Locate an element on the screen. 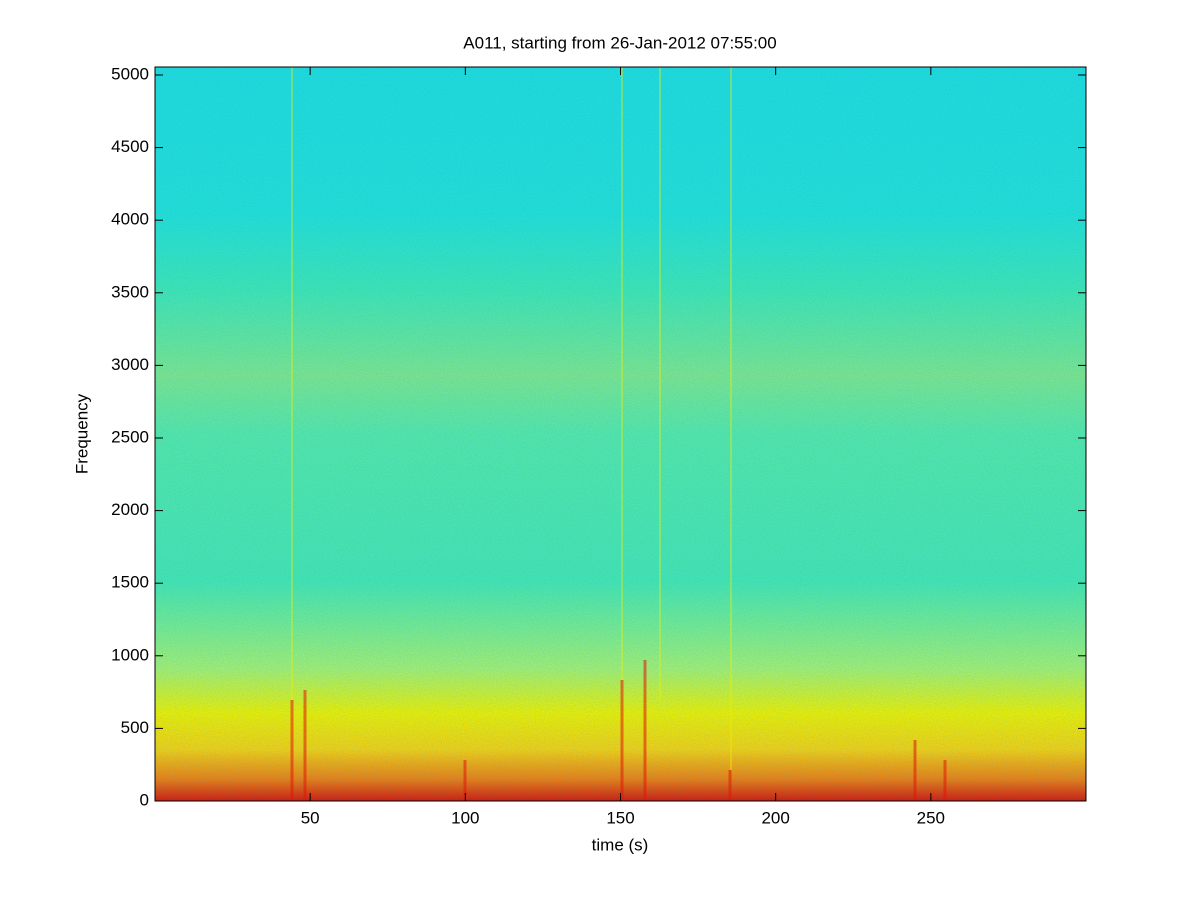 Image resolution: width=1200 pixels, height=900 pixels. y-tick-label: 1500 is located at coordinates (130, 582).